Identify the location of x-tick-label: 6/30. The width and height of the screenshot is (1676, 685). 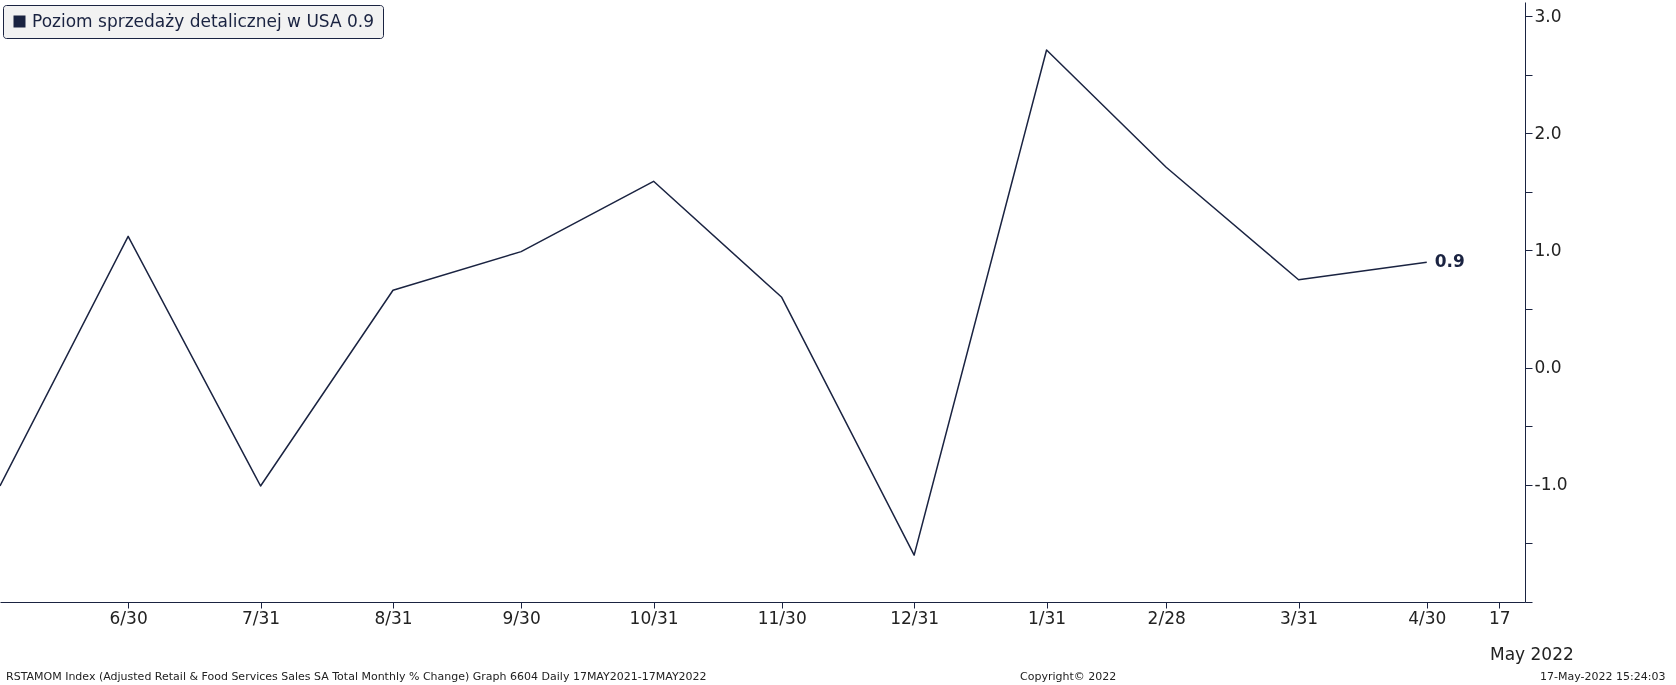
(128, 617).